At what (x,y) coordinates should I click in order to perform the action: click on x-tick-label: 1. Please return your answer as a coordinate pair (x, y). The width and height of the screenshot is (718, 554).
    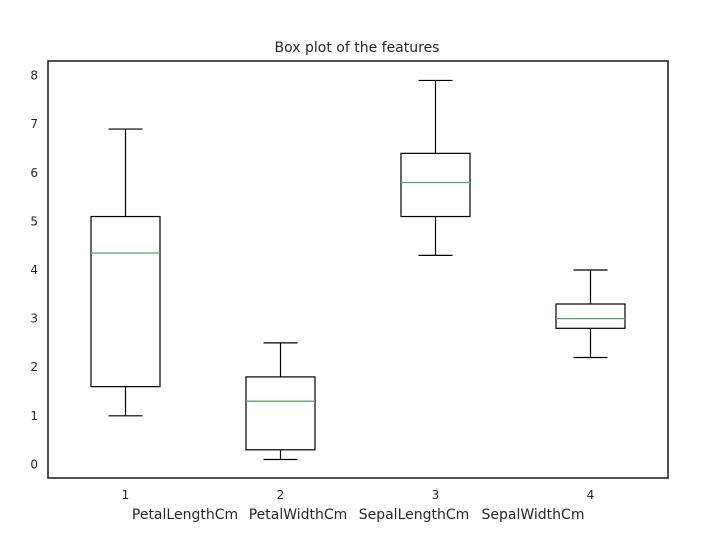
    Looking at the image, I should click on (126, 495).